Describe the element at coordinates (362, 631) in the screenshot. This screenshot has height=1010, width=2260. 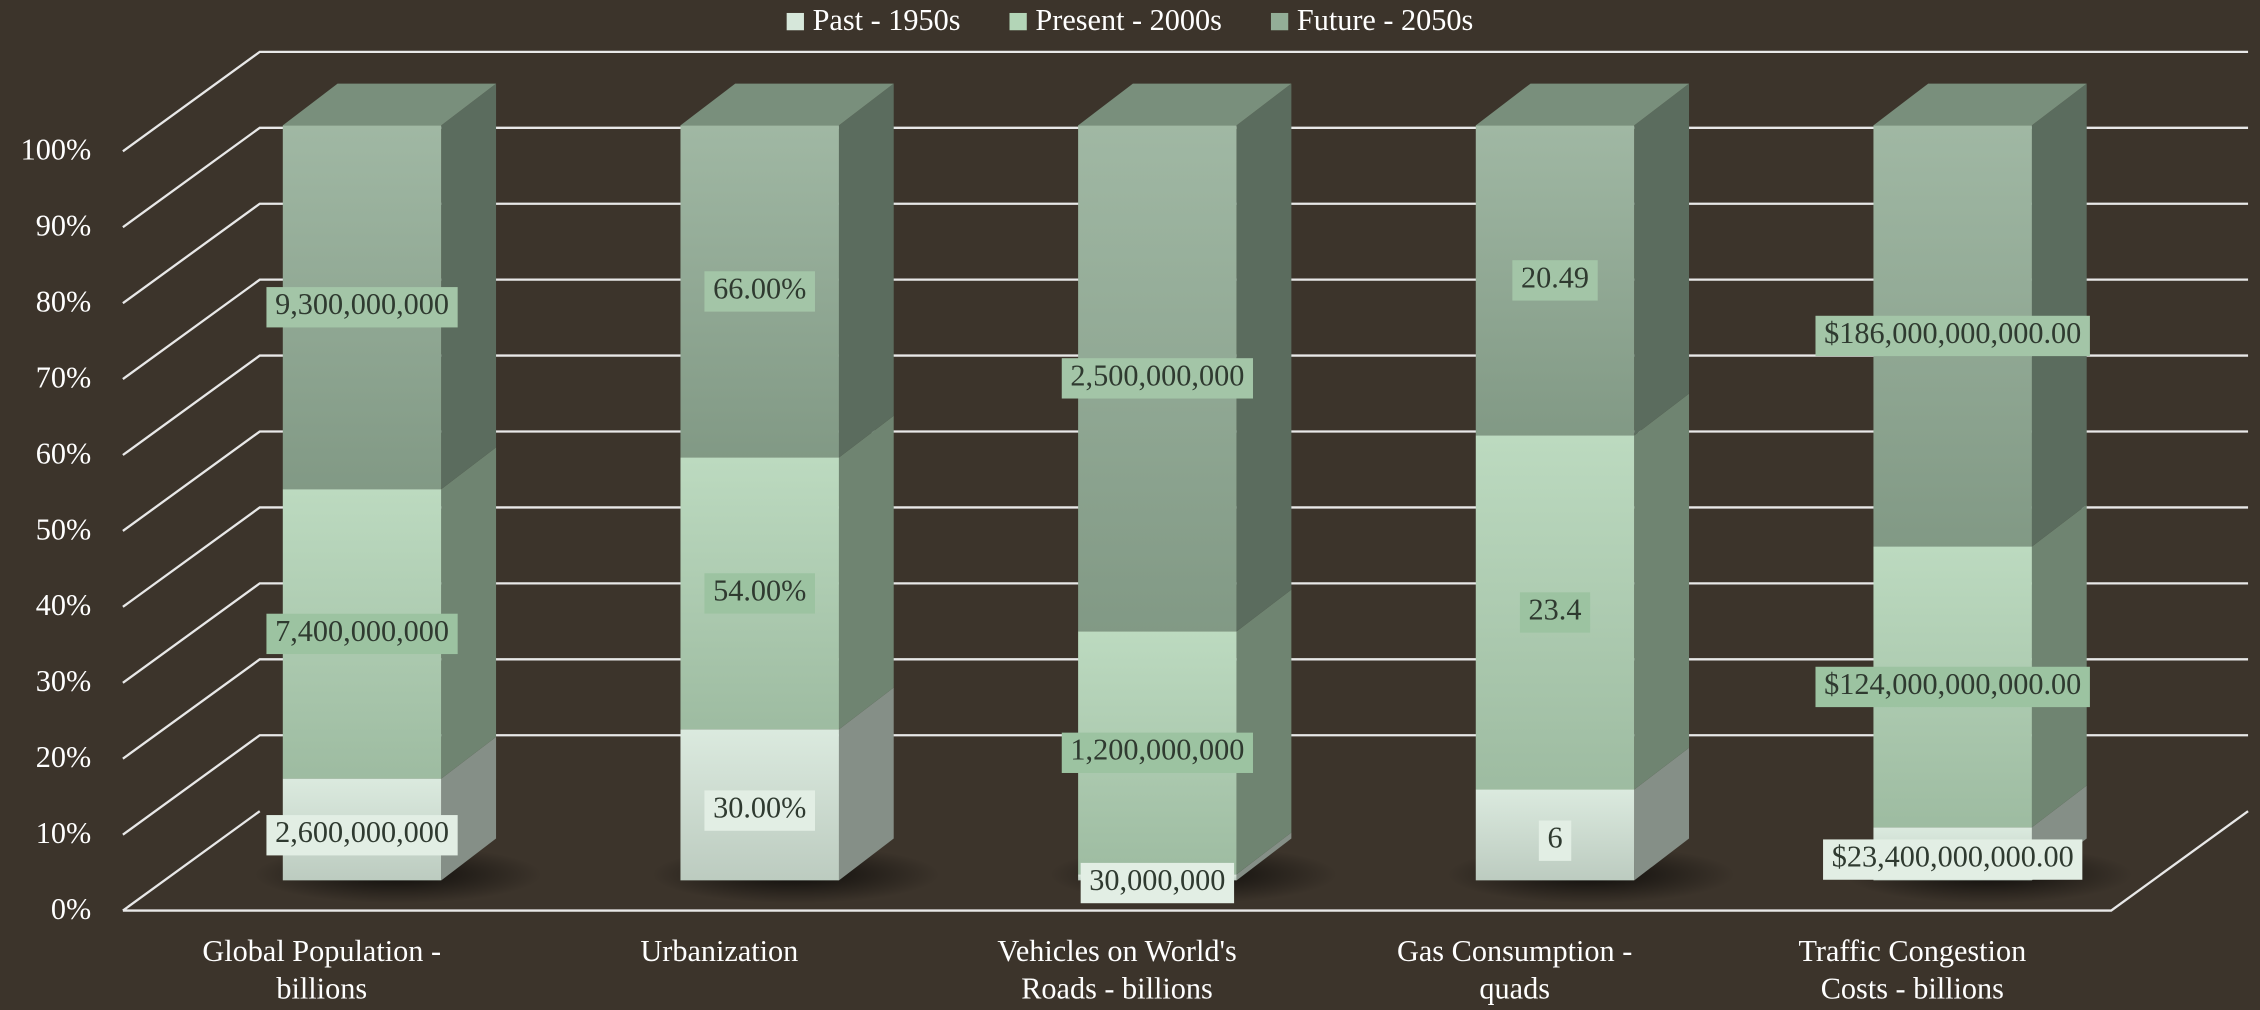
I see `data-label-text: 7,400,000,000` at that location.